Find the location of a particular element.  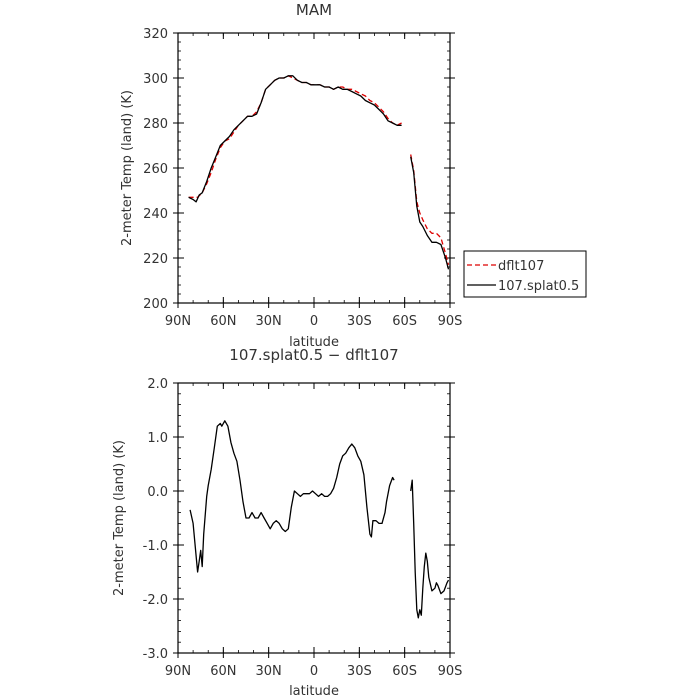

bottom-chart-xtick-label: 90S is located at coordinates (450, 671).